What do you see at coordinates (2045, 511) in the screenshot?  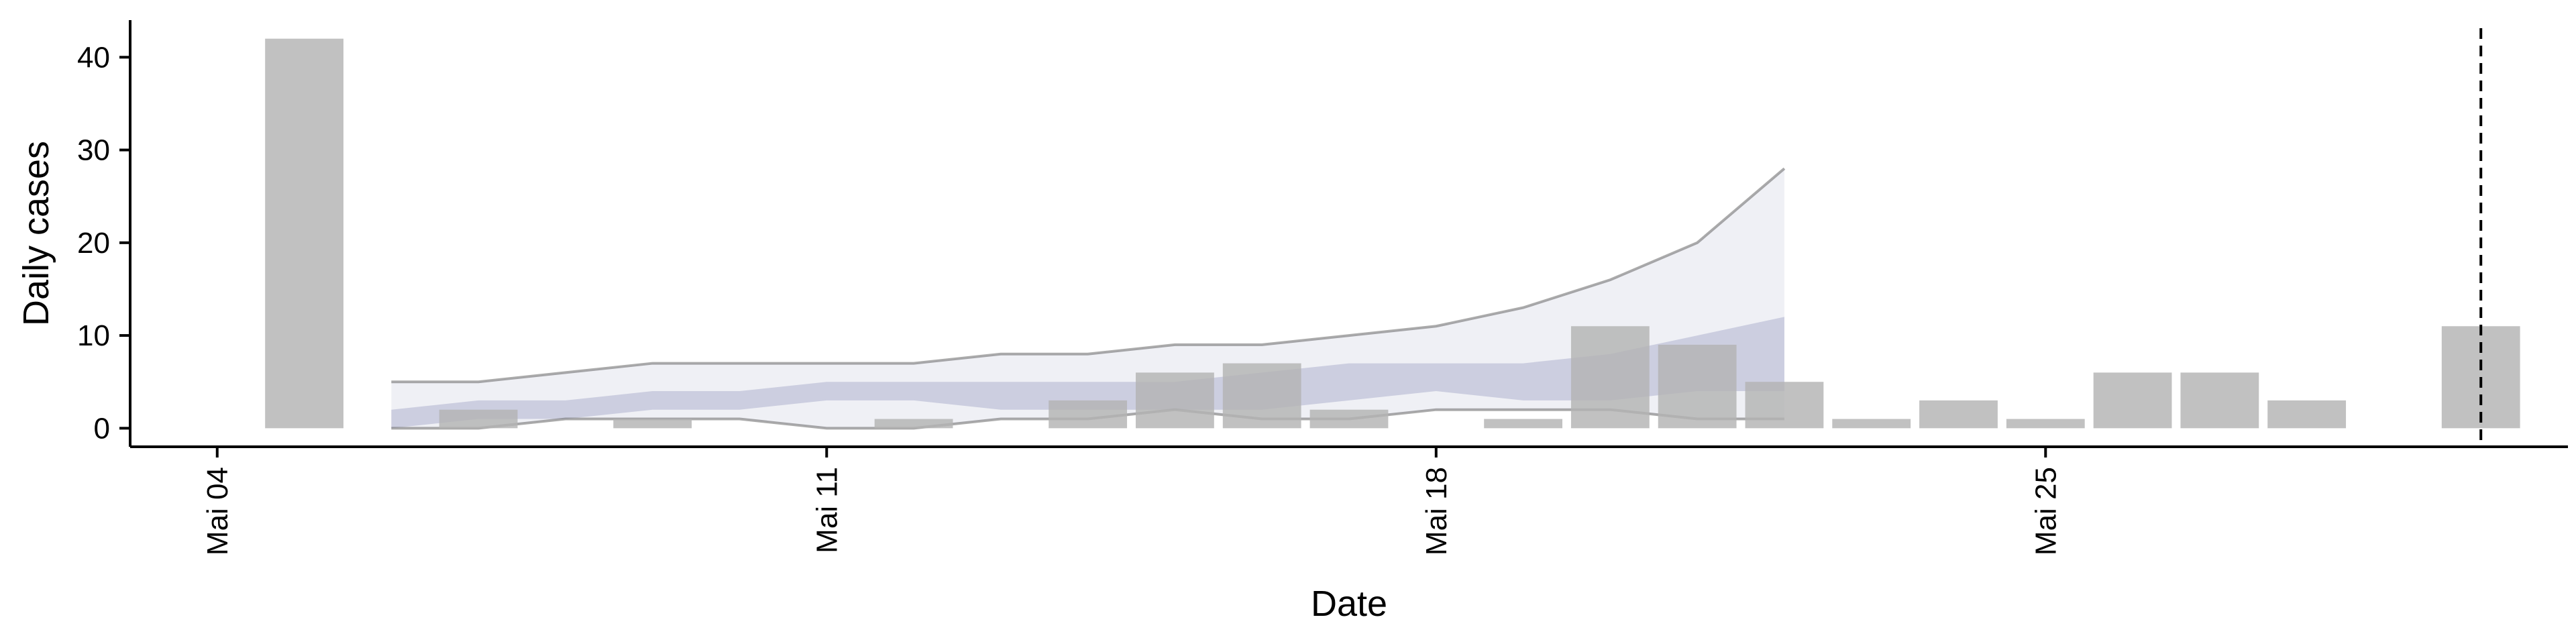 I see `x-tick-label-2020-05-25: Mai 25` at bounding box center [2045, 511].